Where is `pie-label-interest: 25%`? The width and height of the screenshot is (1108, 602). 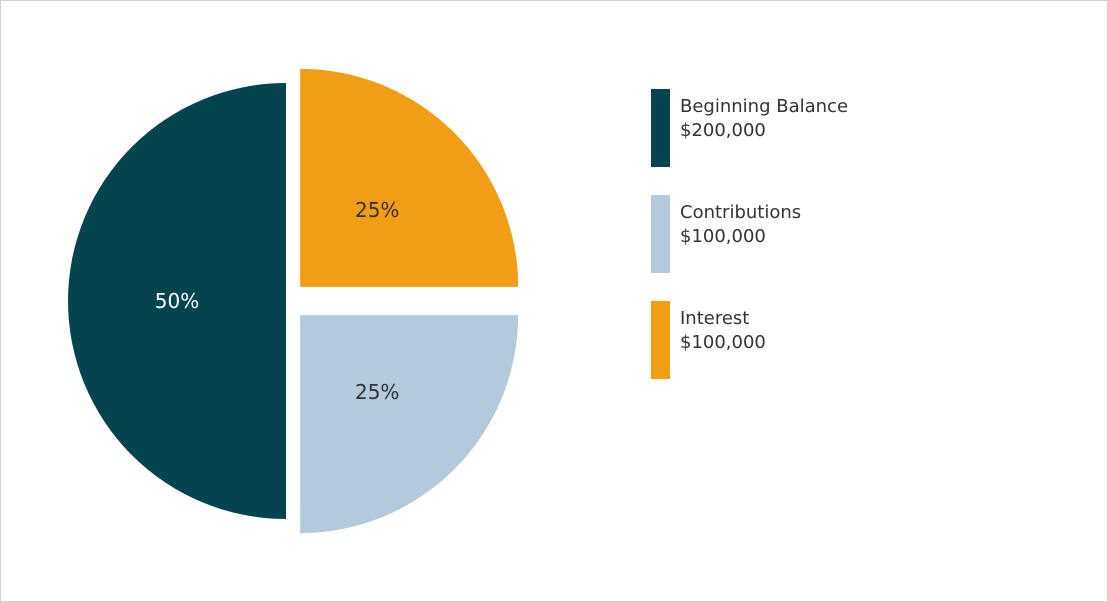
pie-label-interest: 25% is located at coordinates (377, 210).